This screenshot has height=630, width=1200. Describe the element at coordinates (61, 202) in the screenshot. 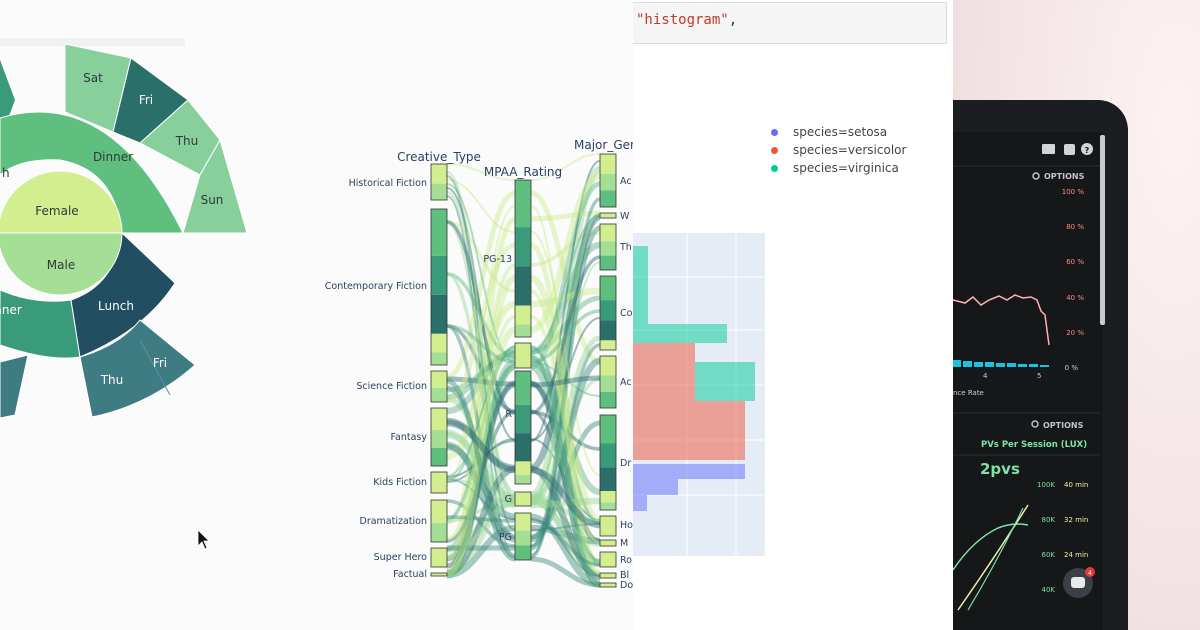

I see `wedge-female` at that location.